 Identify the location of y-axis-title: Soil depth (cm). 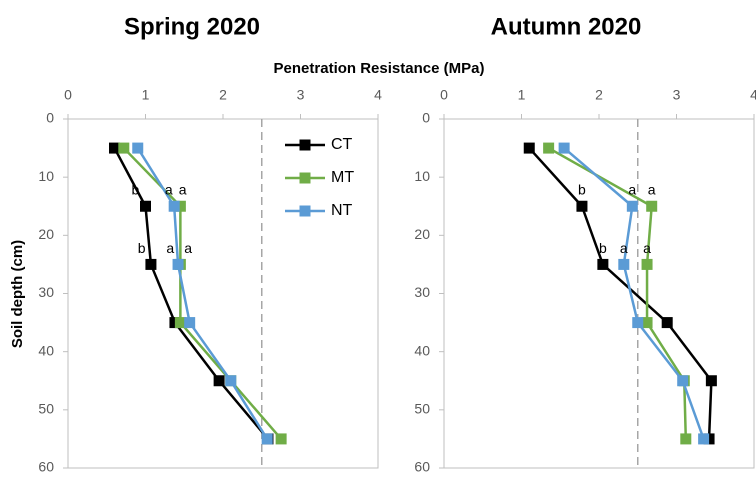
(17, 294).